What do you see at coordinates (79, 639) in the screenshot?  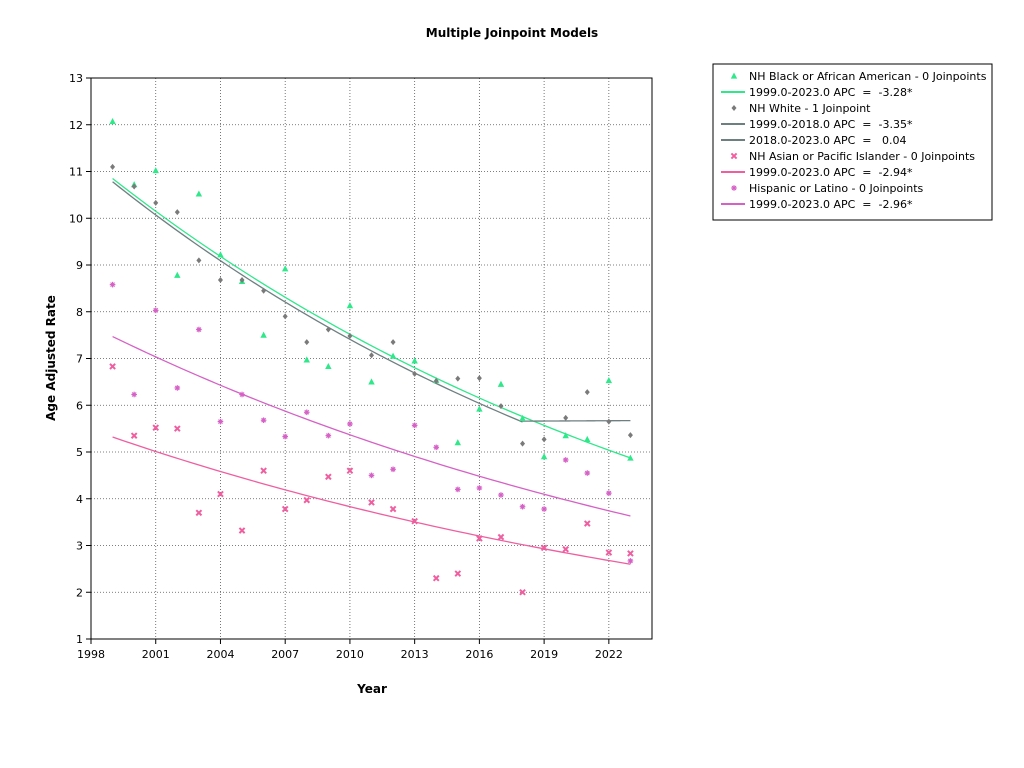 I see `y-tick-label: 1` at bounding box center [79, 639].